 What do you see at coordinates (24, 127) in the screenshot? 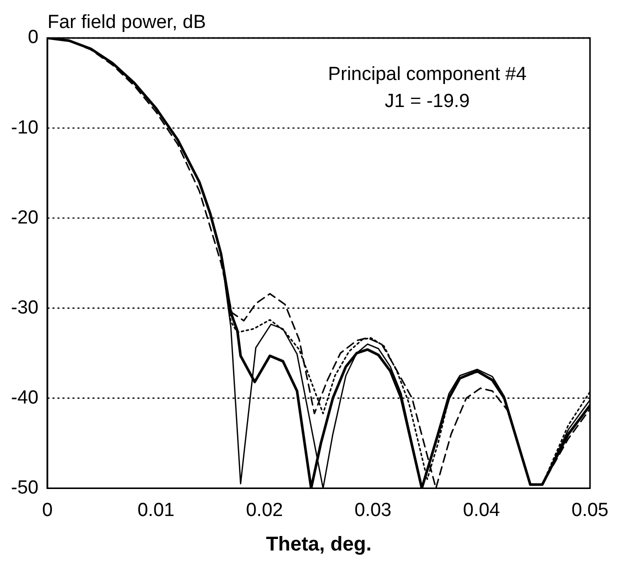
I see `y-tick-label: -10` at bounding box center [24, 127].